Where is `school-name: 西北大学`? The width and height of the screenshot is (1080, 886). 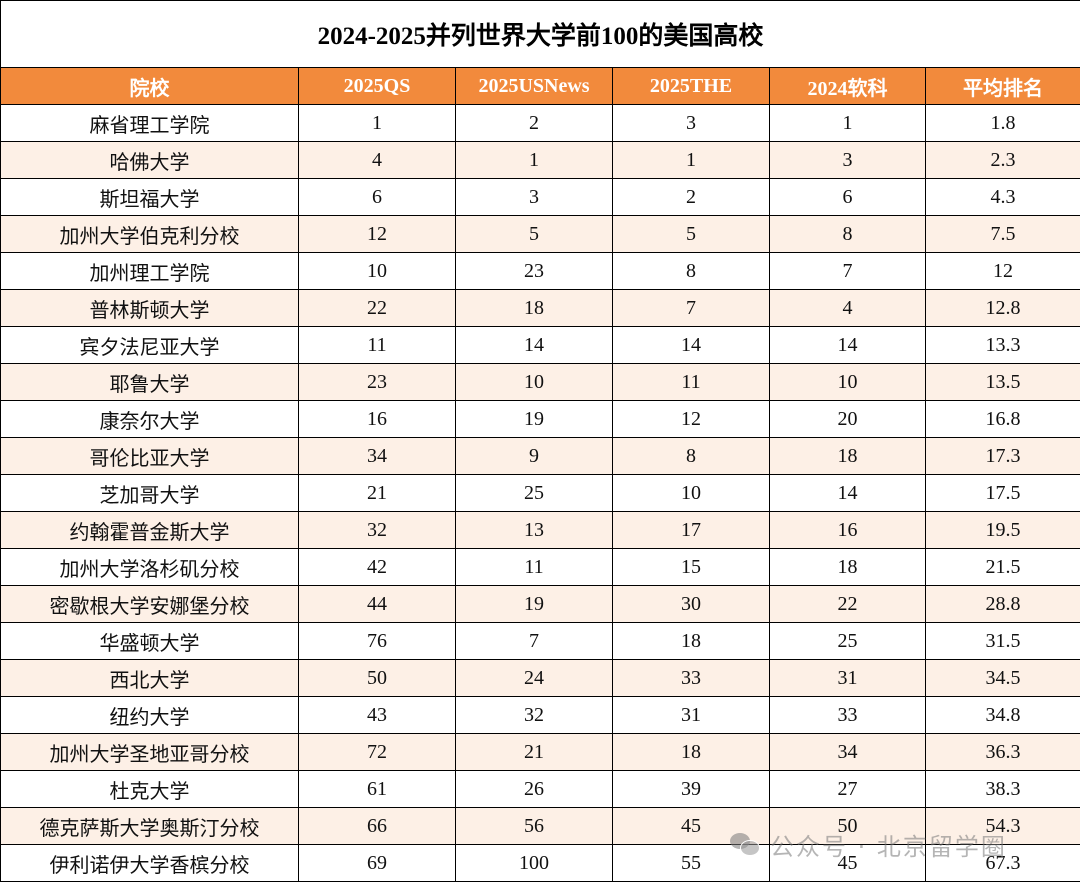
school-name: 西北大学 is located at coordinates (149, 678).